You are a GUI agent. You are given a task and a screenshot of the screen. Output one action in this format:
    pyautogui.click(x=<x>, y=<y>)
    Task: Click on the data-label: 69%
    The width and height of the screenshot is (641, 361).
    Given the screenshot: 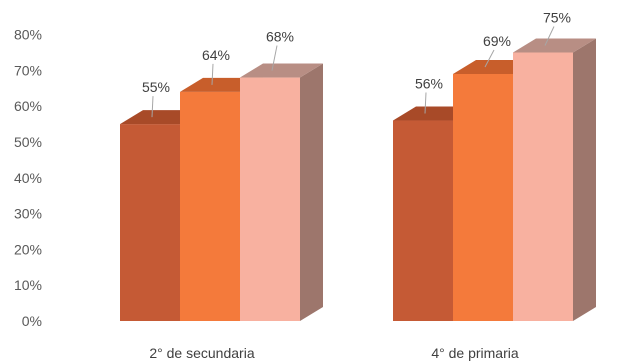 What is the action you would take?
    pyautogui.click(x=497, y=41)
    